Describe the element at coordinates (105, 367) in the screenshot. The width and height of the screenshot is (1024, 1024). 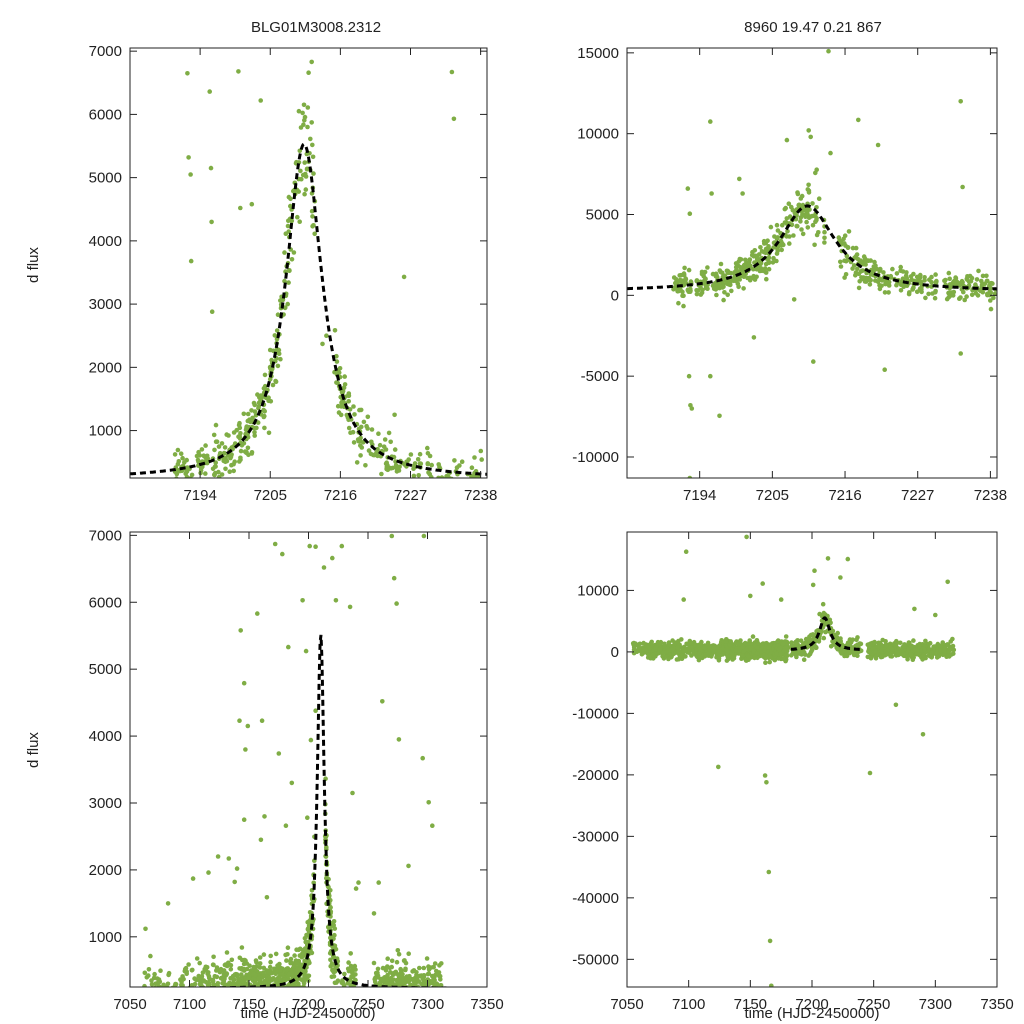
I see `y-tick-label: 2000` at that location.